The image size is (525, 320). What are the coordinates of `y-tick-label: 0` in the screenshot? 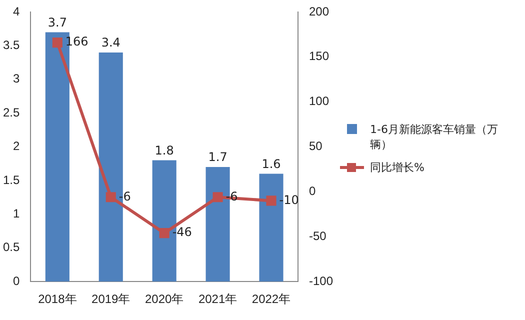 It's located at (16, 281).